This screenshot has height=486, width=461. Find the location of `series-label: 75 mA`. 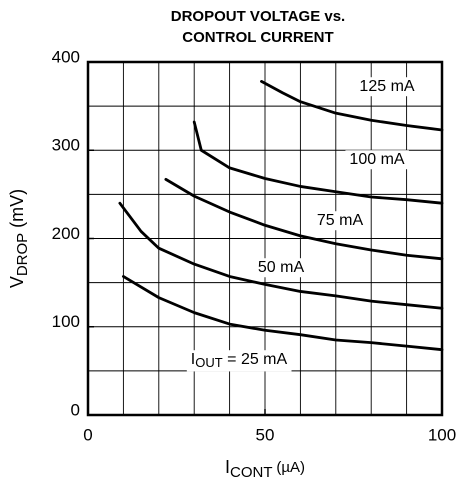

series-label: 75 mA is located at coordinates (340, 220).